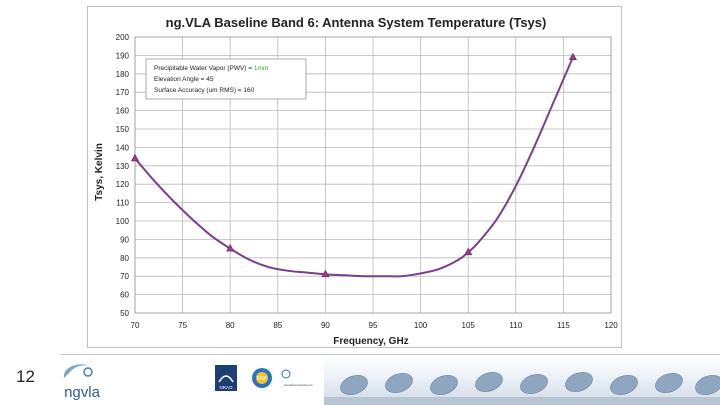  Describe the element at coordinates (230, 325) in the screenshot. I see `x-tick-label: 80` at that location.